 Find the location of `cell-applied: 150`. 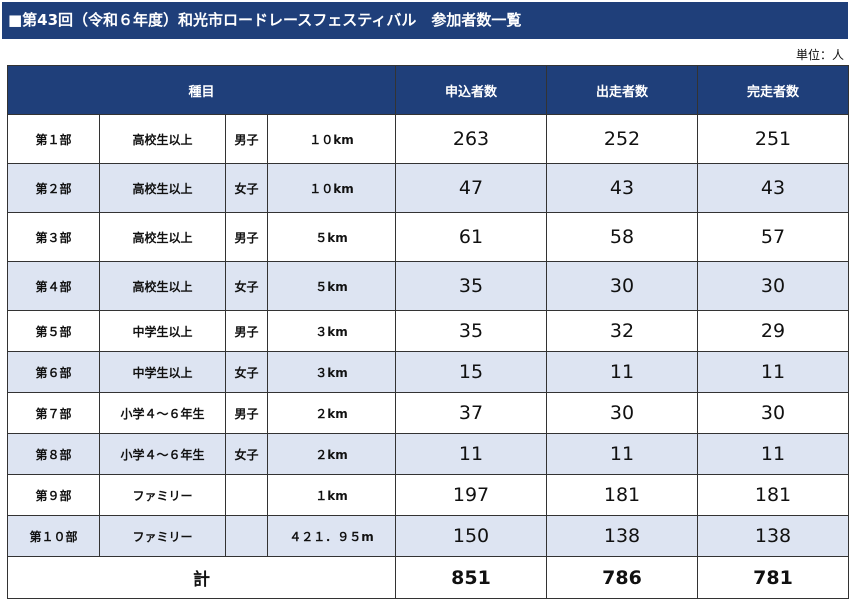

cell-applied: 150 is located at coordinates (471, 536).